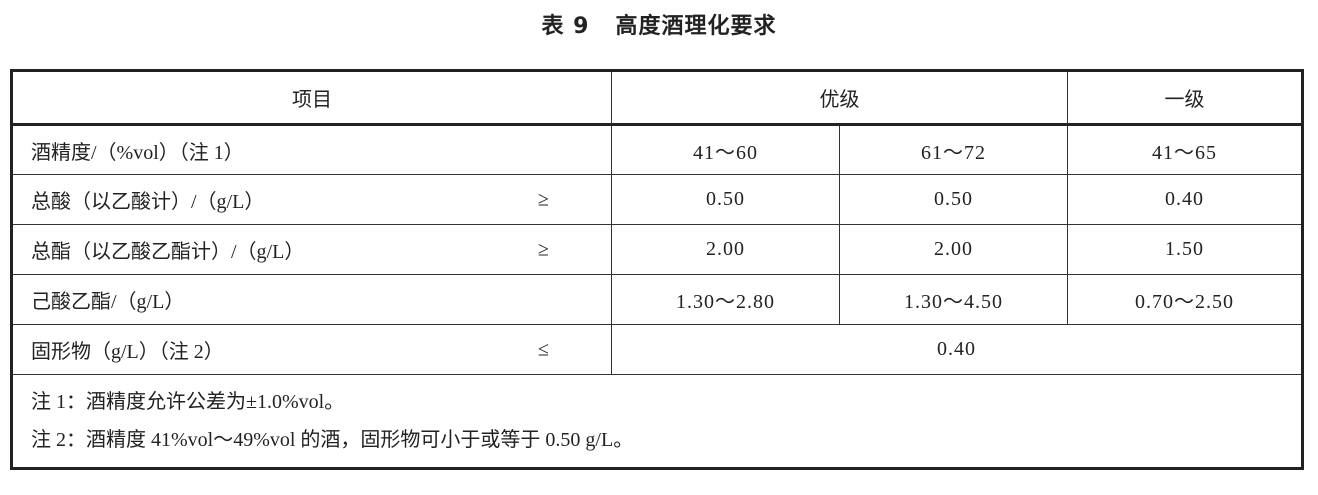 The height and width of the screenshot is (495, 1318). What do you see at coordinates (696, 26) in the screenshot?
I see `table-title-text: 高度酒理化要求` at bounding box center [696, 26].